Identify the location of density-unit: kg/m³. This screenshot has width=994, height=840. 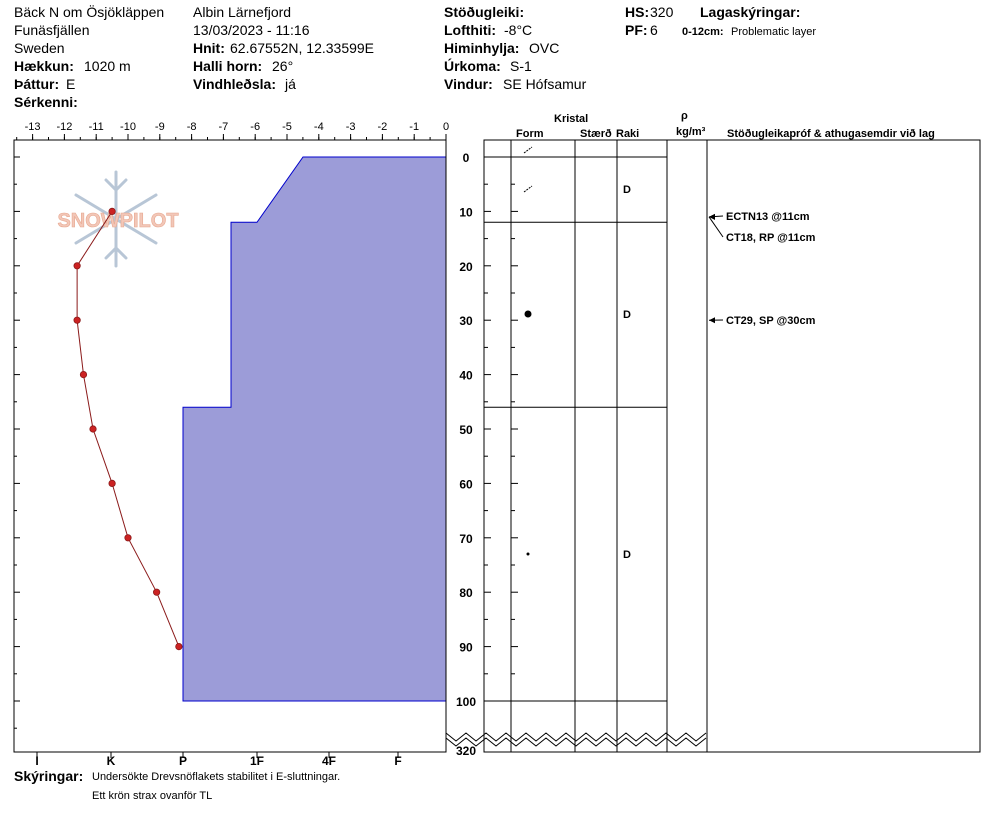
(691, 132).